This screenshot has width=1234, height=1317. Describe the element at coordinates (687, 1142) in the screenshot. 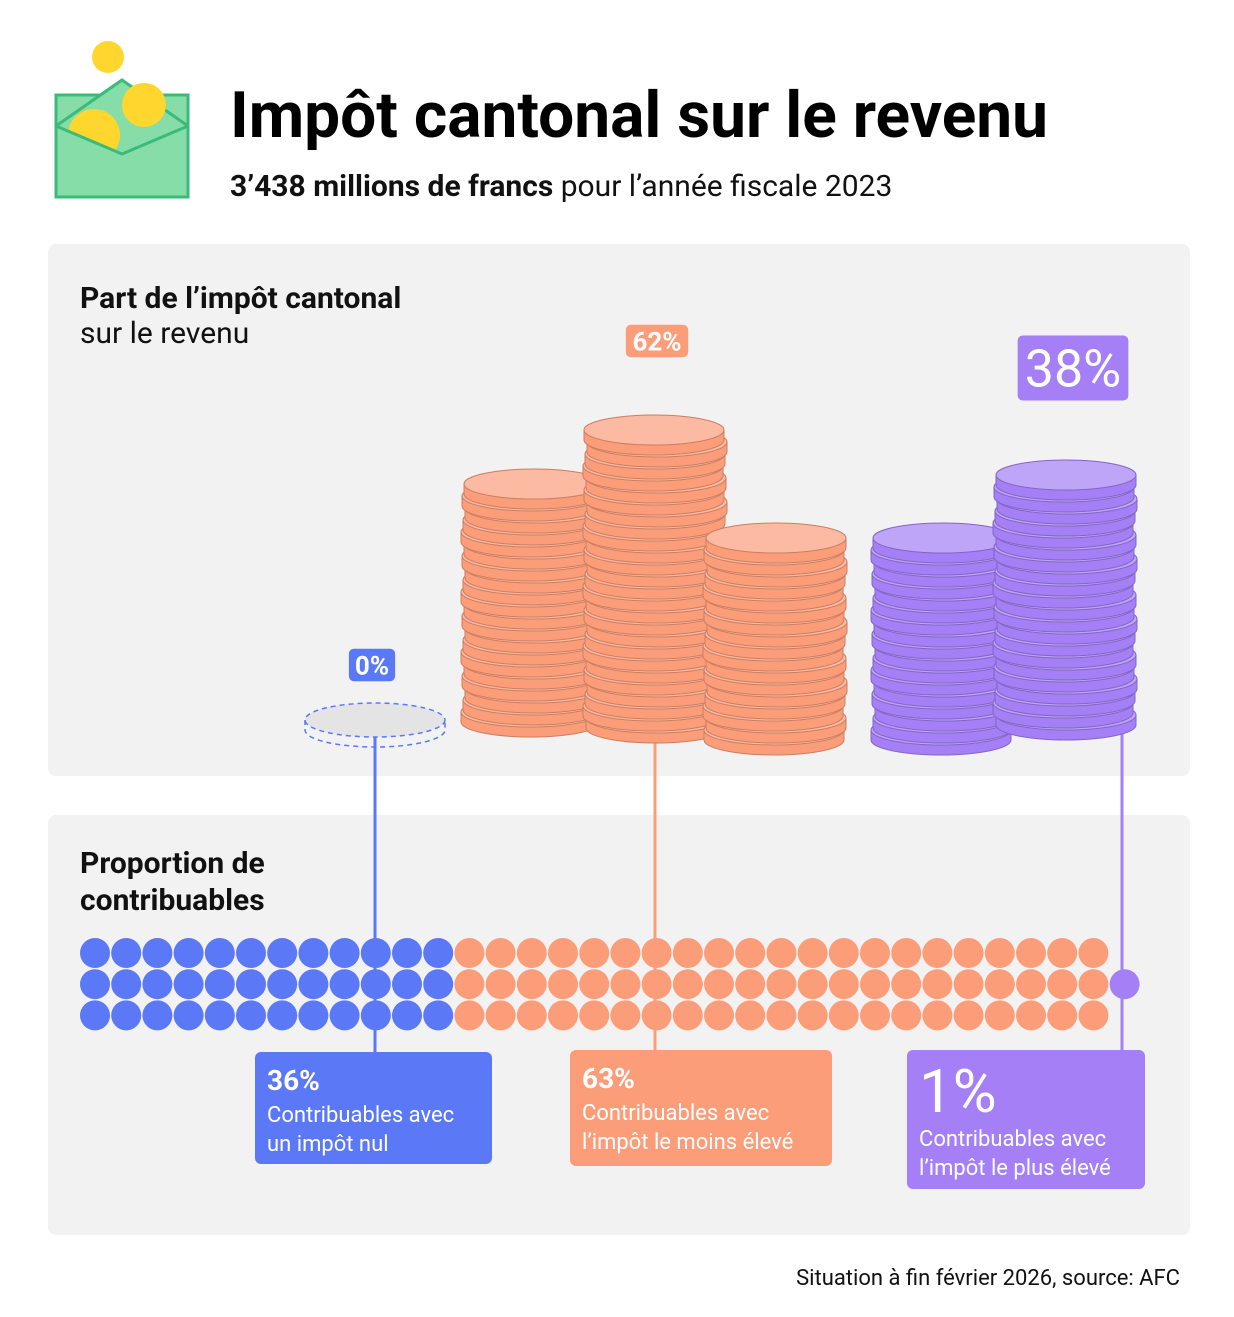

I see `description: l’impôt le moins élevé` at that location.